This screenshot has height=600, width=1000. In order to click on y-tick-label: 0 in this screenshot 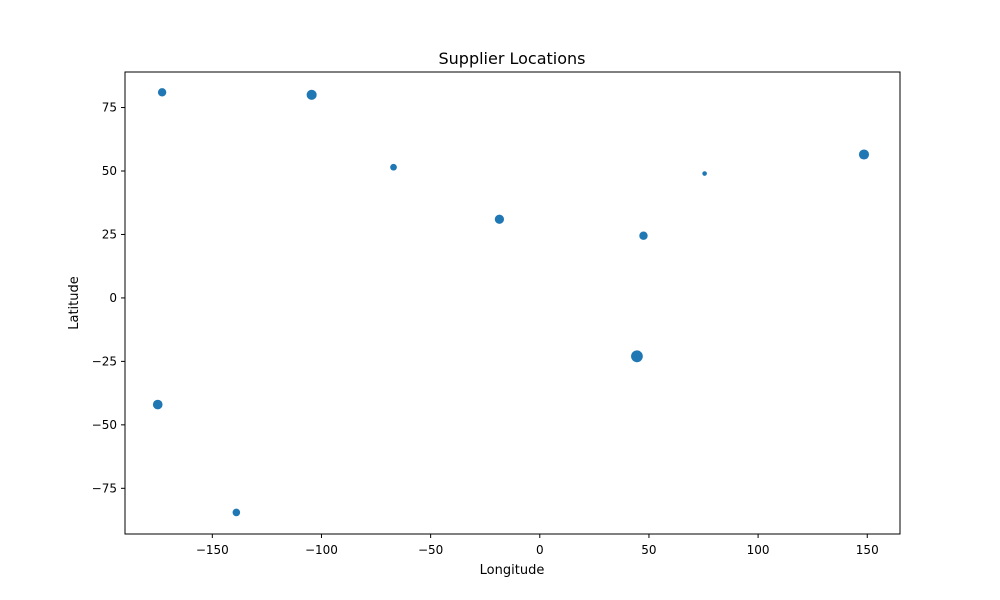, I will do `click(113, 298)`.